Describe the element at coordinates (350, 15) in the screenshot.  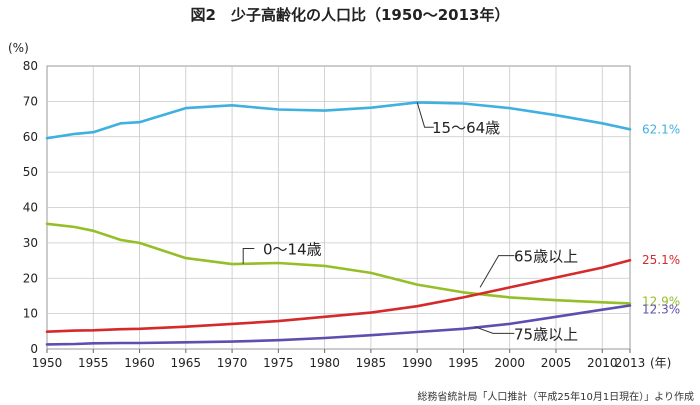
I see `chart-title: 図2 少子高齢化の人口比（1950〜2013年）` at that location.